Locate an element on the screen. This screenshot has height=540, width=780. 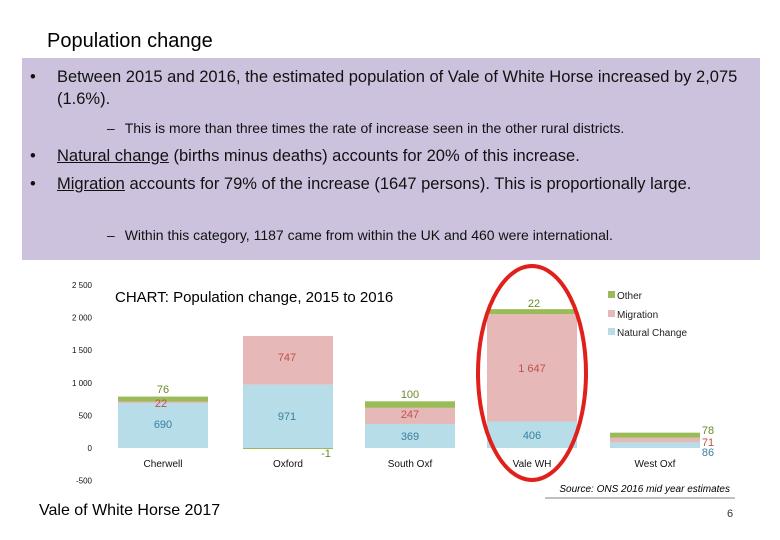
legend-label: Natural Change is located at coordinates (652, 333).